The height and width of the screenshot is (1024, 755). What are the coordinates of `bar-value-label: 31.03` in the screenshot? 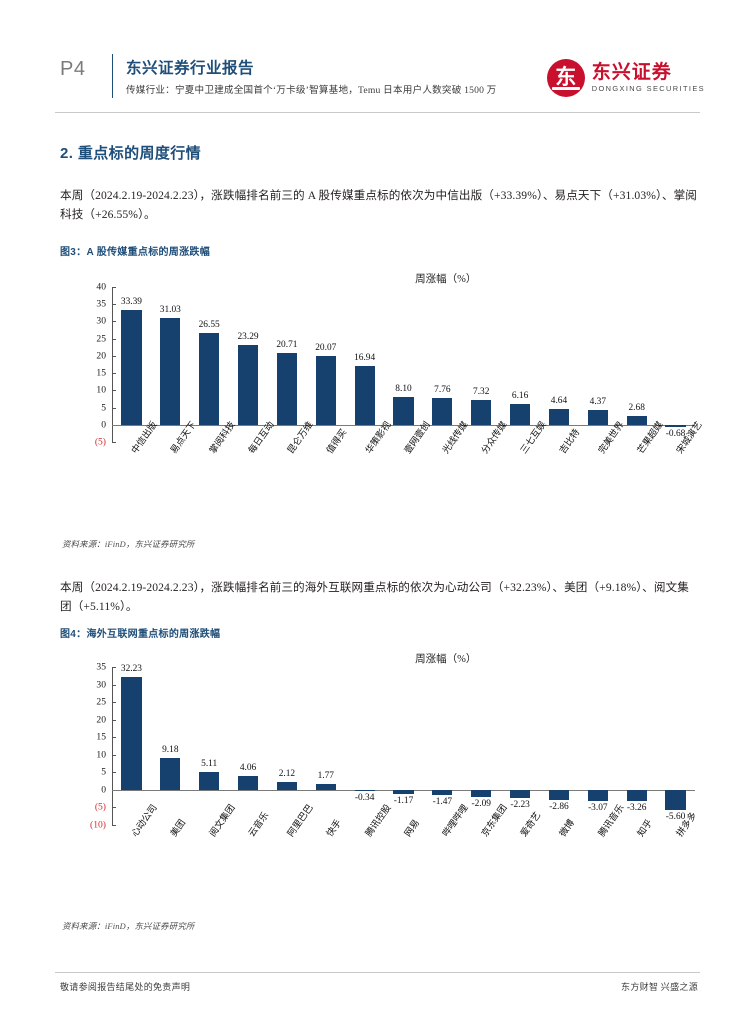 It's located at (170, 309).